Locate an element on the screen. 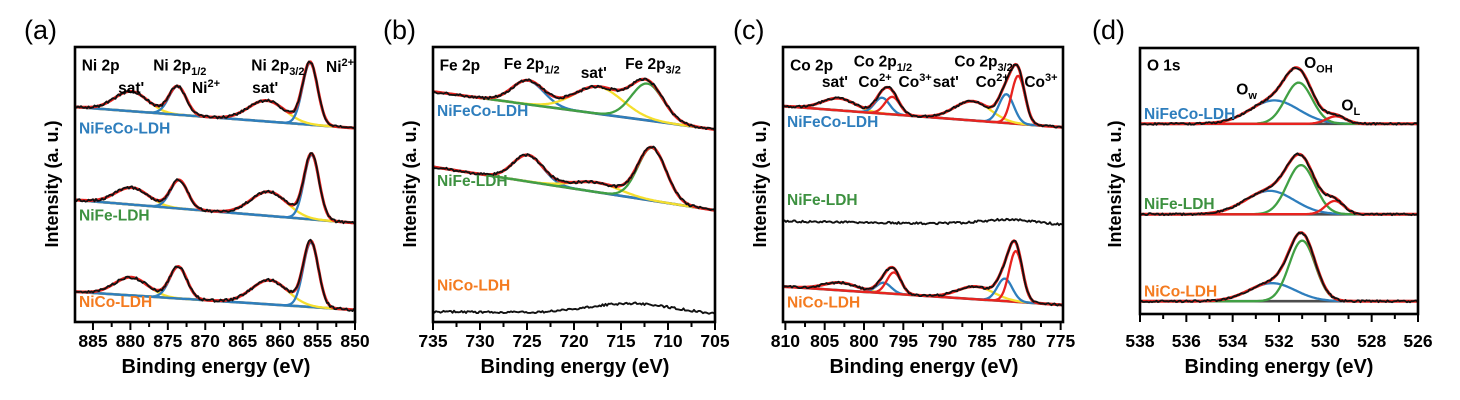 Image resolution: width=1460 pixels, height=400 pixels. x-axis-label-c: Binding energy (eV) is located at coordinates (924, 367).